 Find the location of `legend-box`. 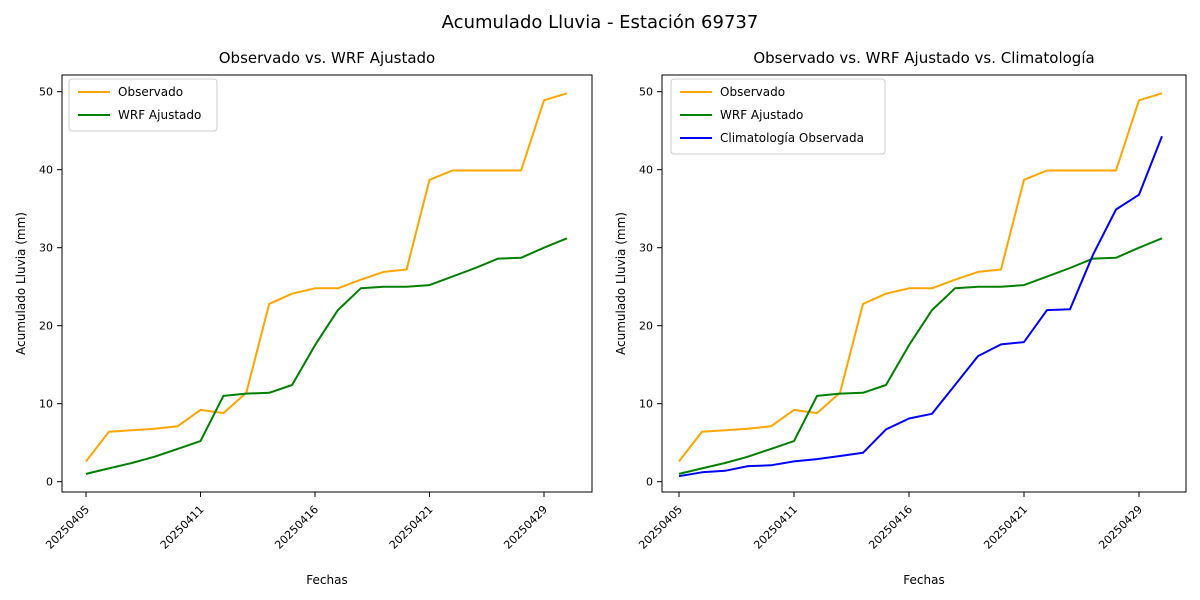

legend-box is located at coordinates (778, 116).